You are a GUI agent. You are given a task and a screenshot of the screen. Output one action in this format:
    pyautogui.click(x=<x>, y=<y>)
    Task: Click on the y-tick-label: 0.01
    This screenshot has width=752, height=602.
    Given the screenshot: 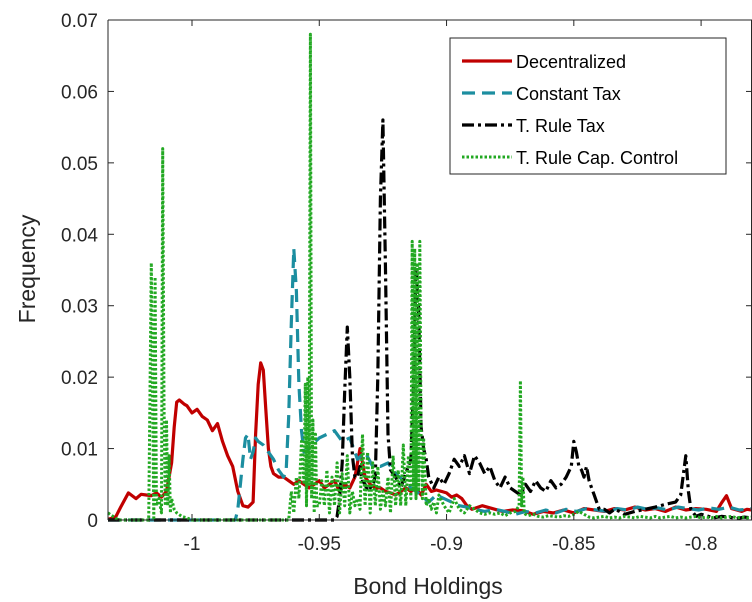 What is the action you would take?
    pyautogui.click(x=79, y=450)
    